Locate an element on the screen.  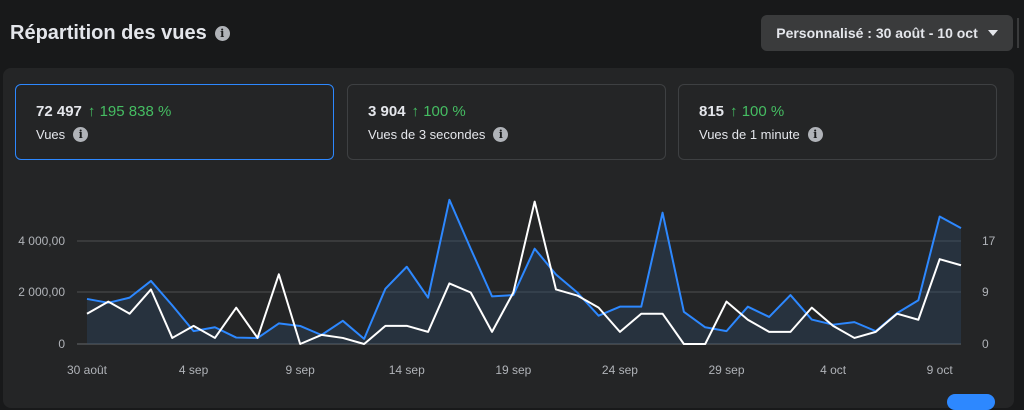
metric-label-line: Vues de 3 secondes i is located at coordinates (438, 134).